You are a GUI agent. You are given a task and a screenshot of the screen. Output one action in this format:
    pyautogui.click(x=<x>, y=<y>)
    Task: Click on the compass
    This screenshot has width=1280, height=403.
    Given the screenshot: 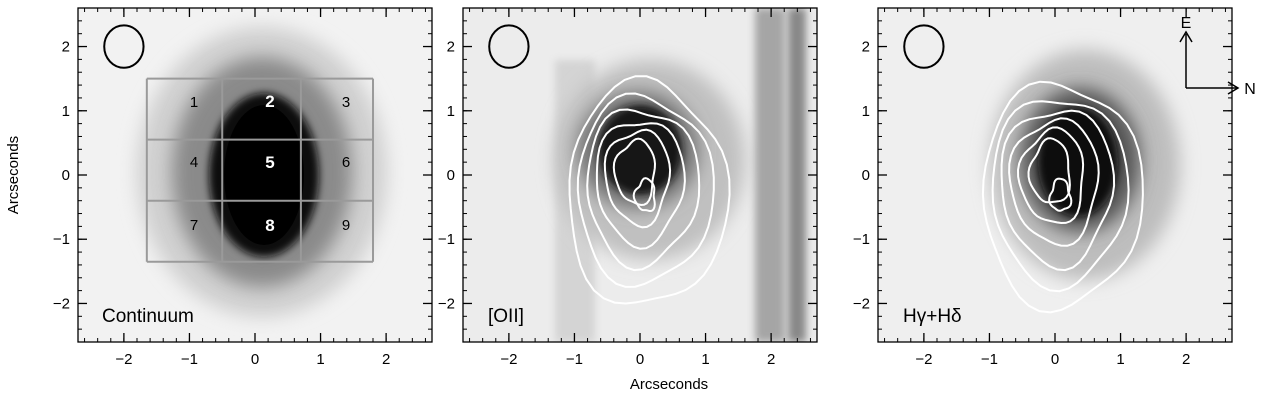 What is the action you would take?
    pyautogui.click(x=1209, y=62)
    